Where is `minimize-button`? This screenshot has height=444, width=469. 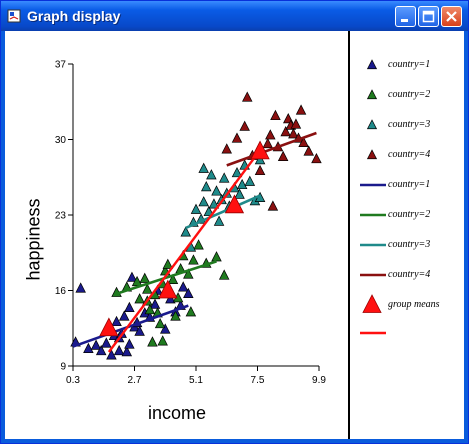
minimize-button is located at coordinates (405, 16).